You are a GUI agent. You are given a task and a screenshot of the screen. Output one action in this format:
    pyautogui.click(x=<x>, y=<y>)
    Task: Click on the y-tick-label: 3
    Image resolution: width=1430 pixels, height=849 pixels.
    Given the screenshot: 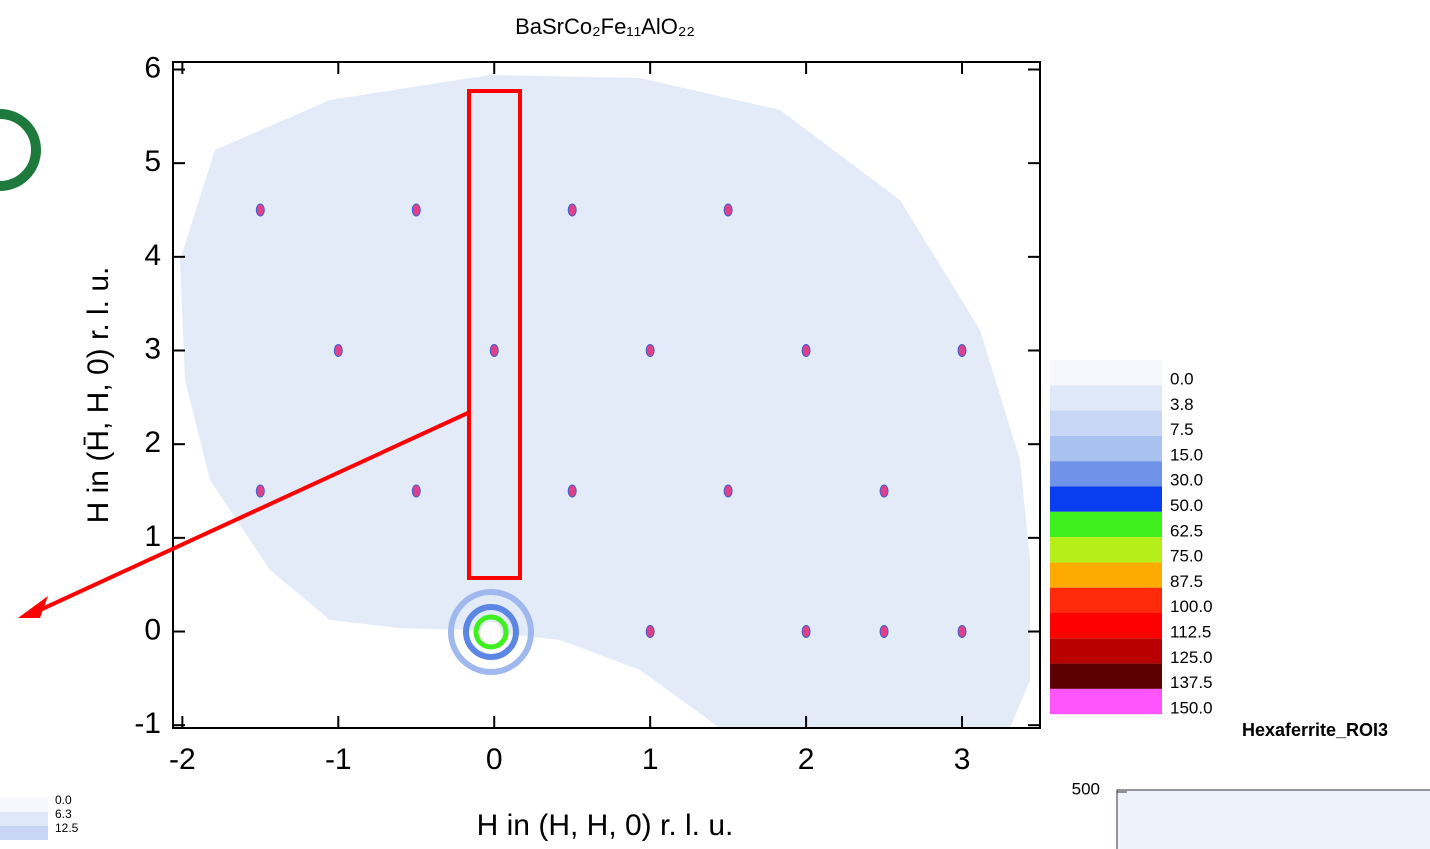 What is the action you would take?
    pyautogui.click(x=152, y=348)
    